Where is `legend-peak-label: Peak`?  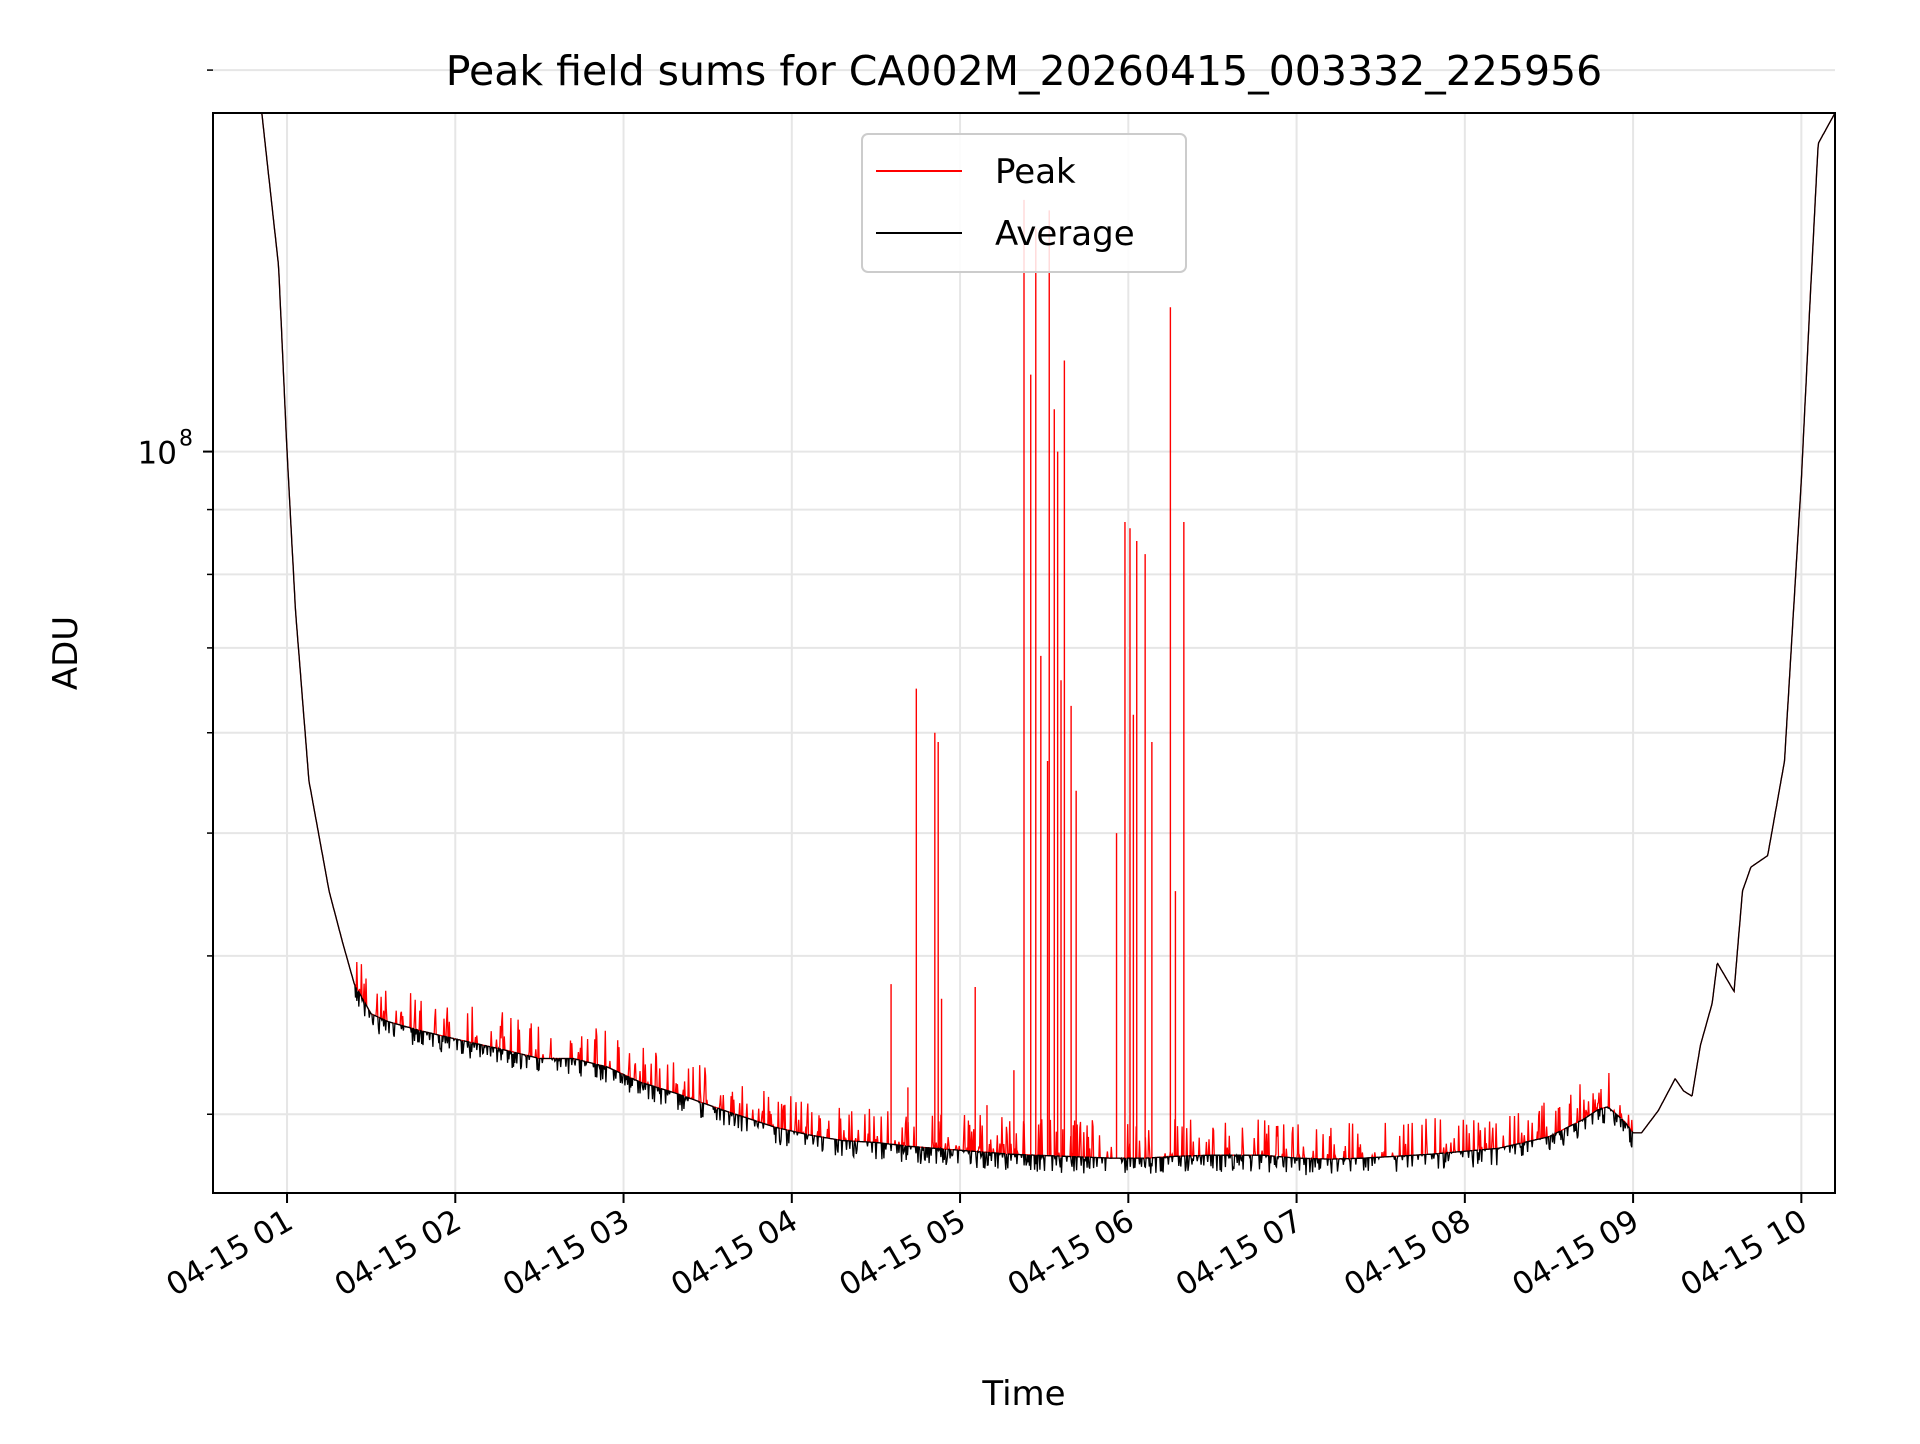 legend-peak-label: Peak is located at coordinates (1035, 172).